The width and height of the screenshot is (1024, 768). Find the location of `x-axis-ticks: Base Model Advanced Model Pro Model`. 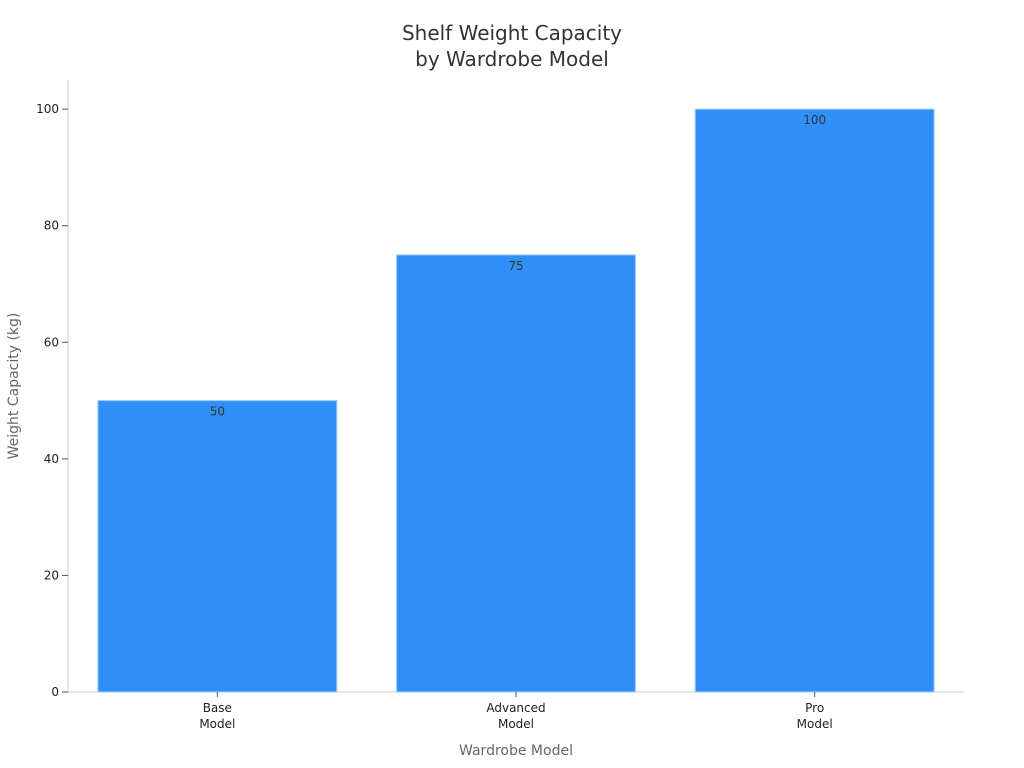

x-axis-ticks: Base Model Advanced Model Pro Model is located at coordinates (516, 711).